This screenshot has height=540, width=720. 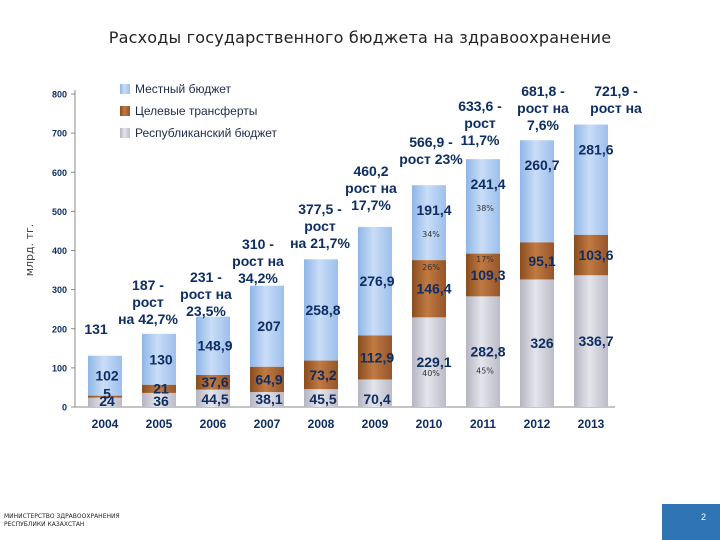 I want to click on bar-republican-2005, so click(x=159, y=399).